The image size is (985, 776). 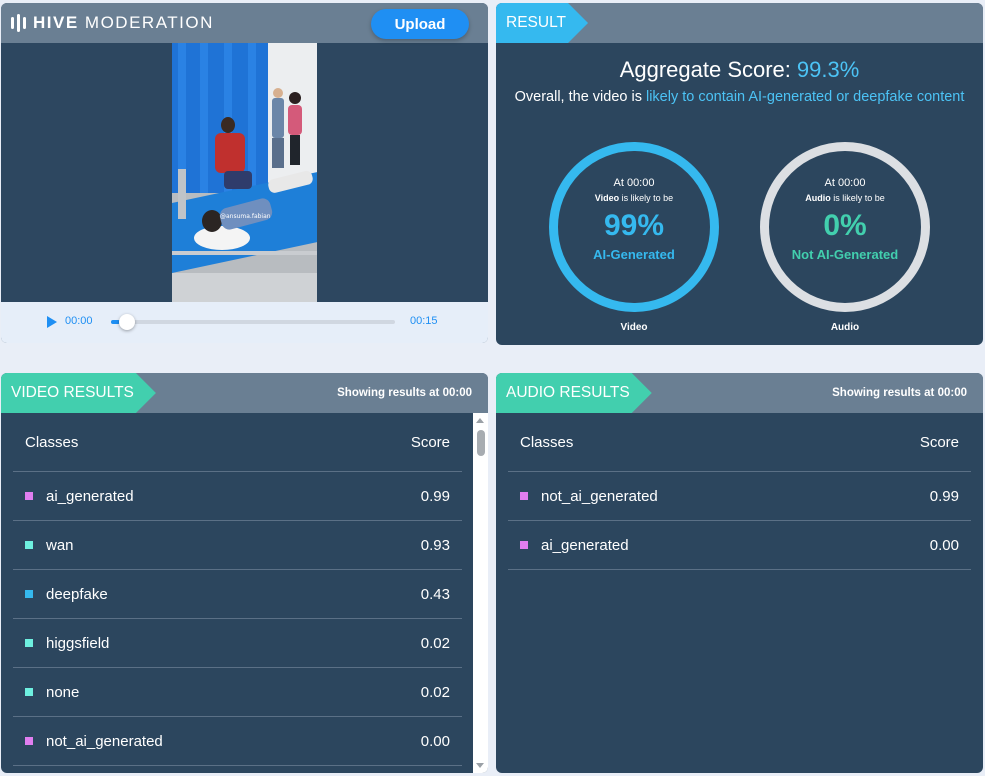 I want to click on brand-bold: HIVE, so click(x=56, y=22).